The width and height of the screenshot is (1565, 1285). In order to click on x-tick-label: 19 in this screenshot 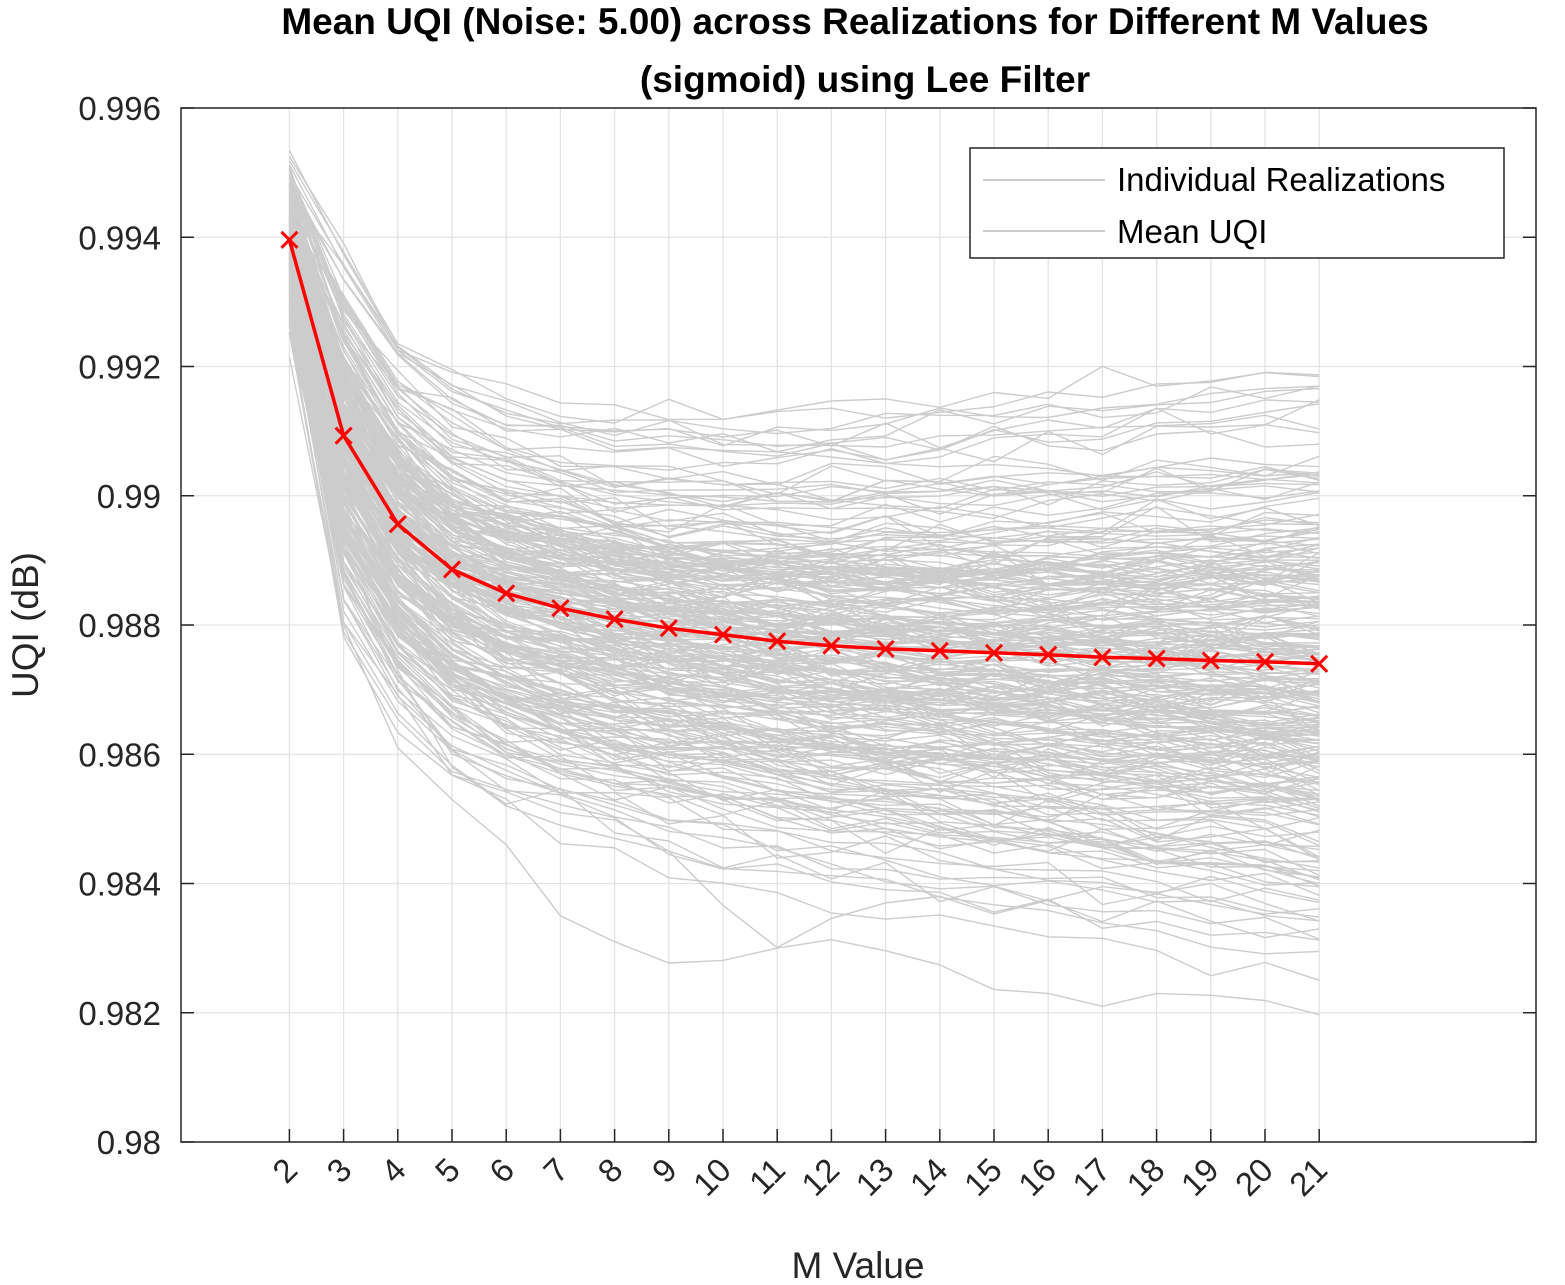, I will do `click(1200, 1177)`.